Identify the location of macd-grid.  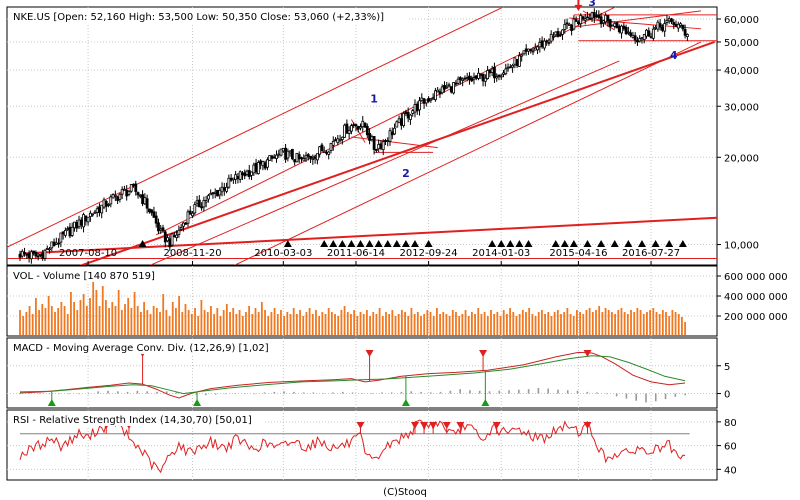
(362, 373).